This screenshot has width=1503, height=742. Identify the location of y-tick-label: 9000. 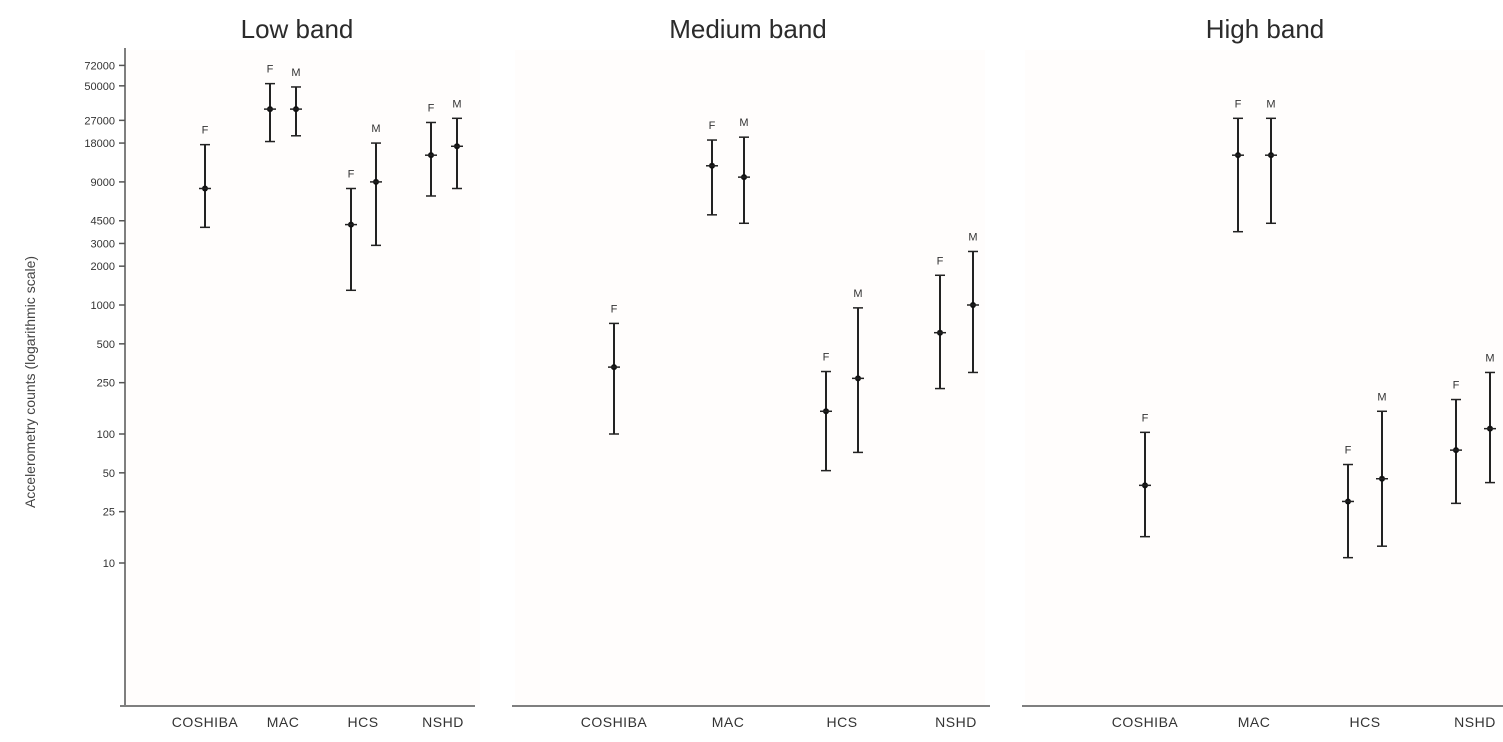
(103, 183).